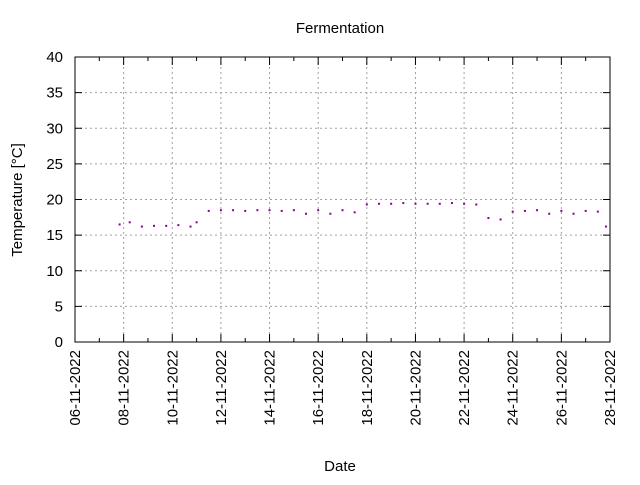  What do you see at coordinates (17, 200) in the screenshot?
I see `y-axis-label: Temperature [°C]` at bounding box center [17, 200].